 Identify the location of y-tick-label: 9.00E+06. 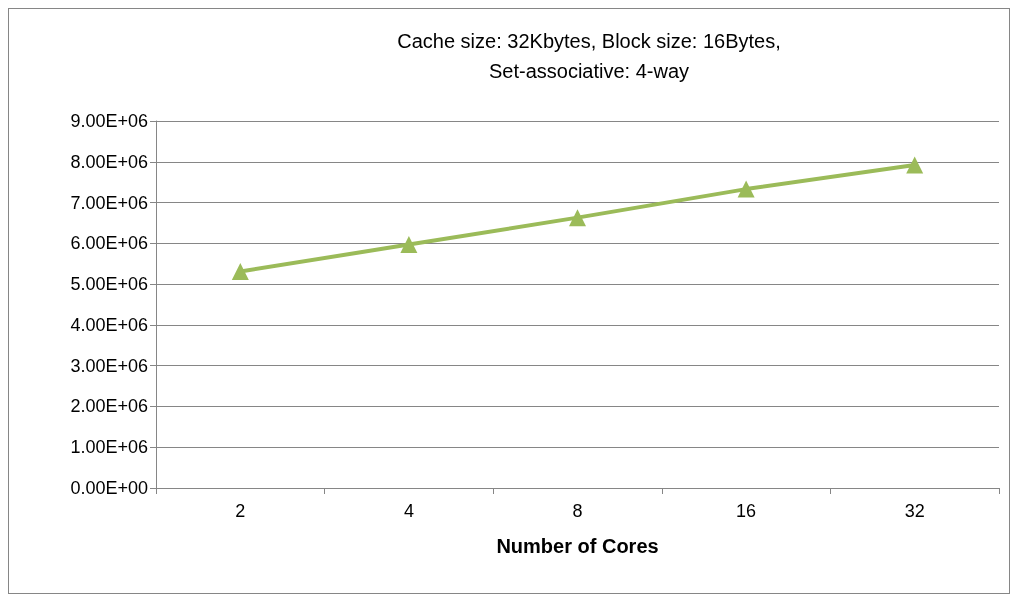
(109, 121).